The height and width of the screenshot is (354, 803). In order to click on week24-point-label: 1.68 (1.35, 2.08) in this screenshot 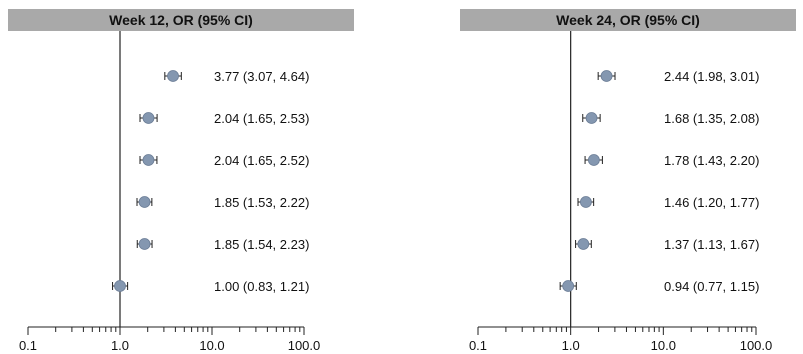, I will do `click(711, 118)`.